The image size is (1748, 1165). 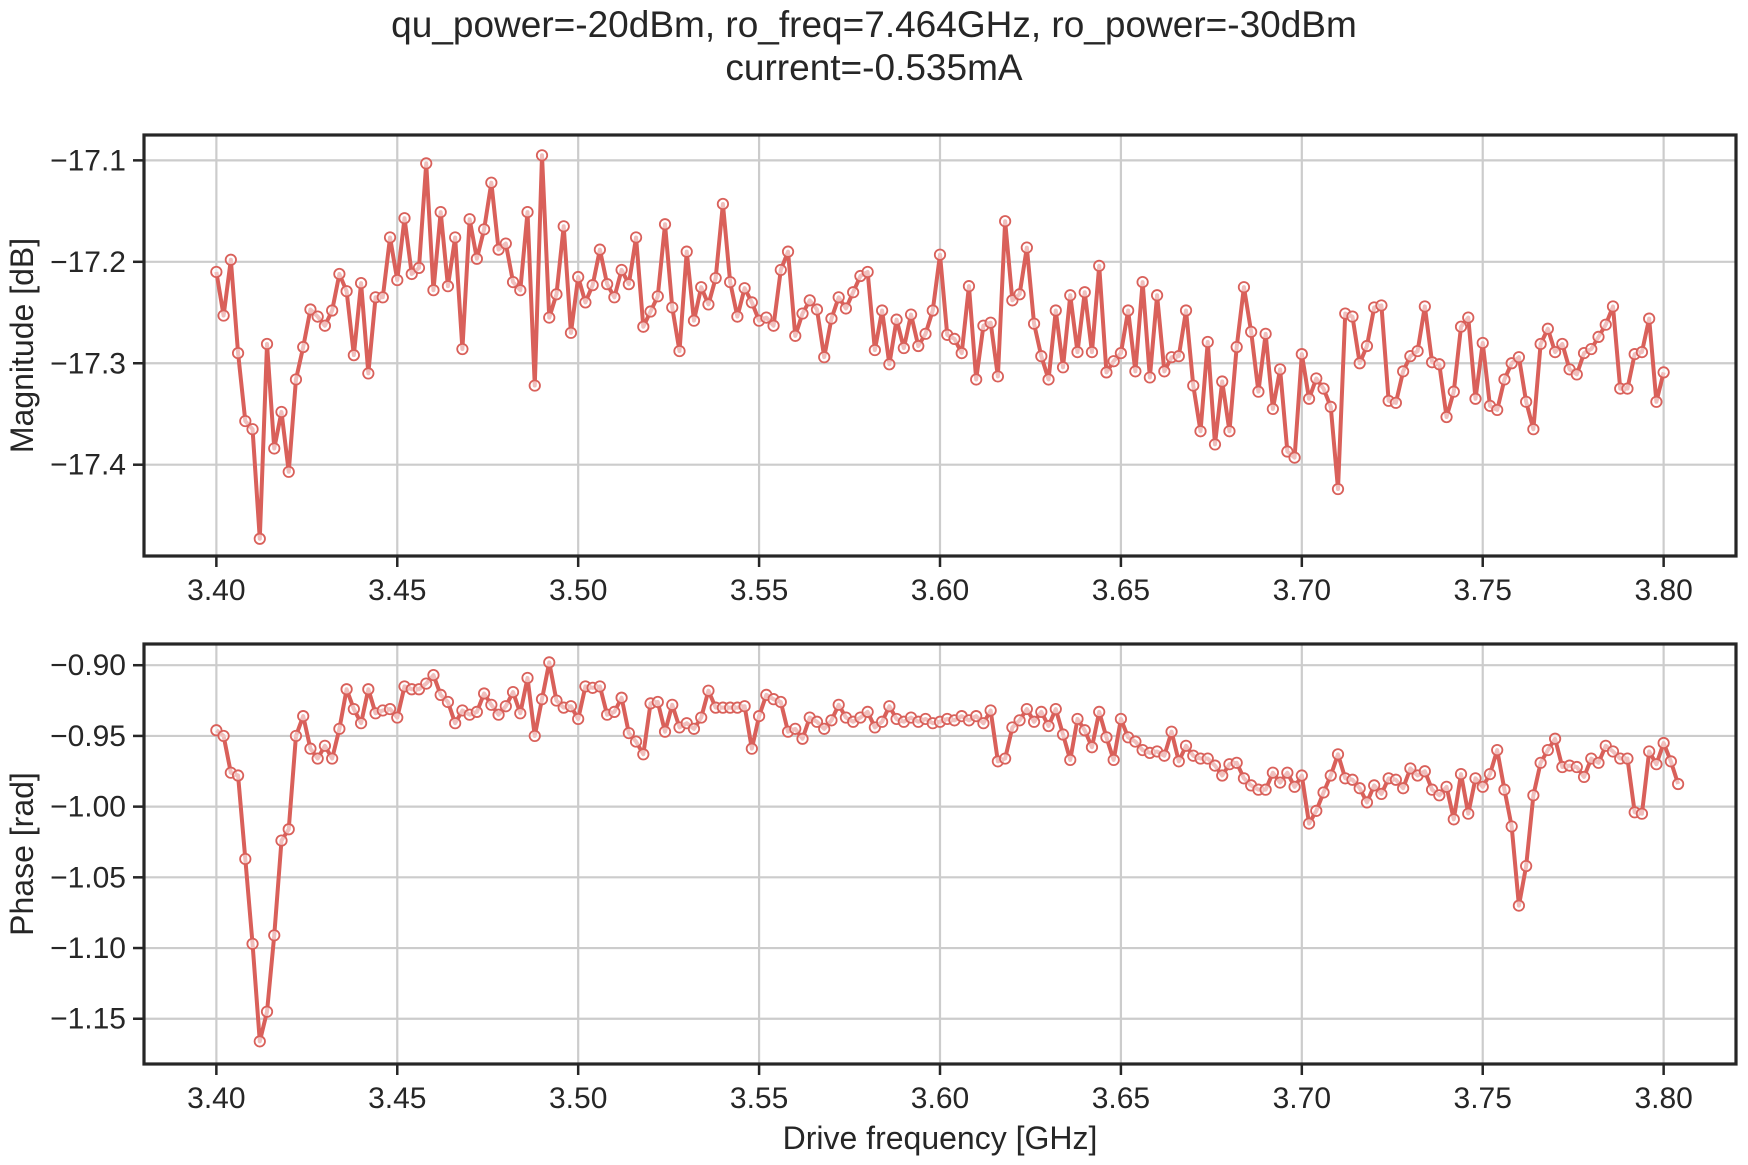 What do you see at coordinates (88, 948) in the screenshot?
I see `phase-ytick-label: −1.10` at bounding box center [88, 948].